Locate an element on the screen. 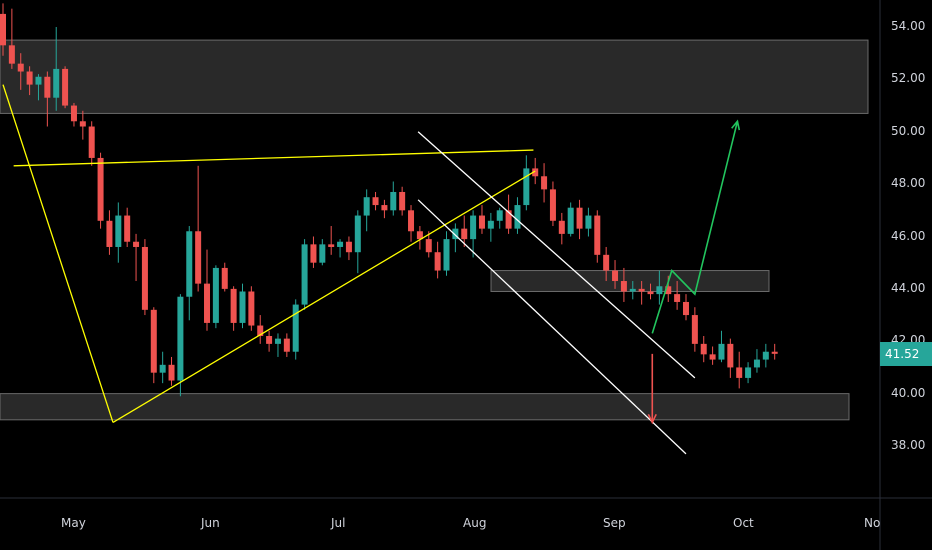 The height and width of the screenshot is (550, 932). resistance-zone is located at coordinates (434, 76).